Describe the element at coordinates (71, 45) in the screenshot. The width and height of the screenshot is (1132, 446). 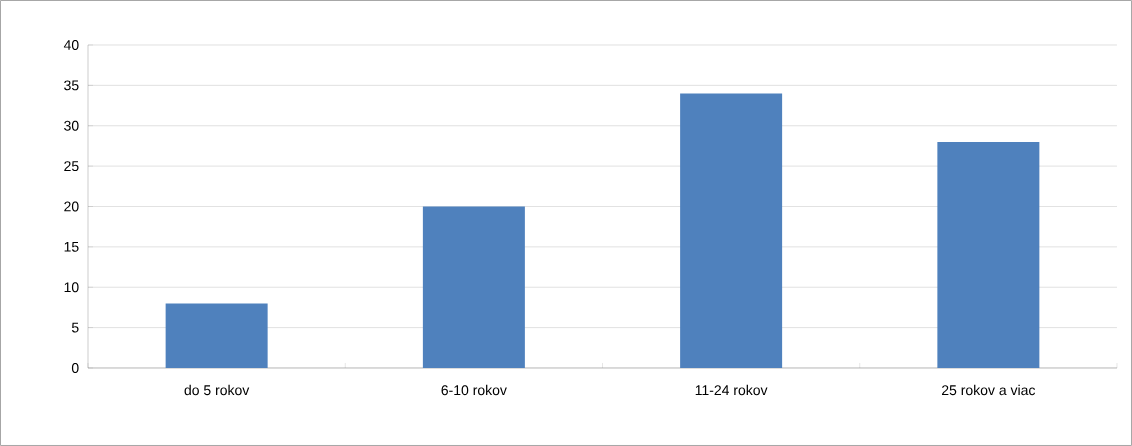
I see `y-tick-label: 40` at that location.